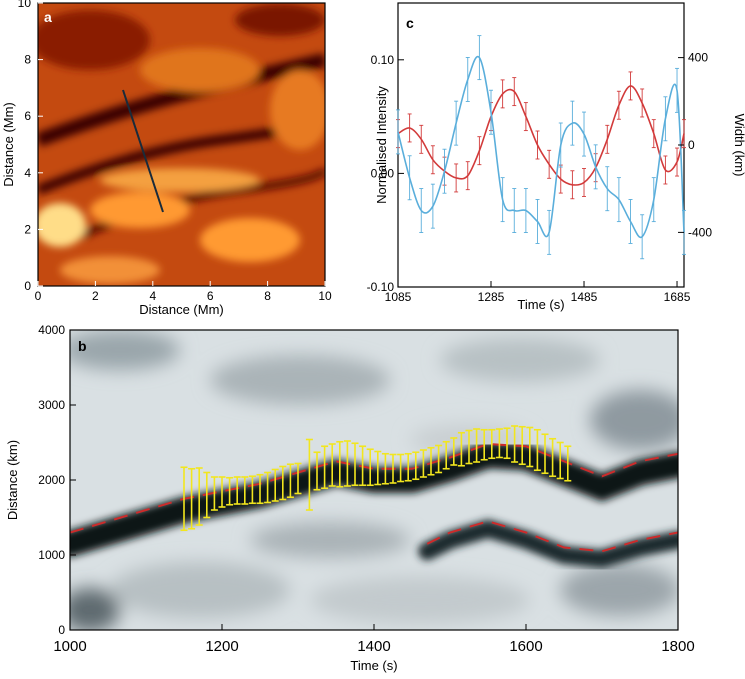 The width and height of the screenshot is (745, 679). What do you see at coordinates (82, 346) in the screenshot?
I see `panel-b-label: b` at bounding box center [82, 346].